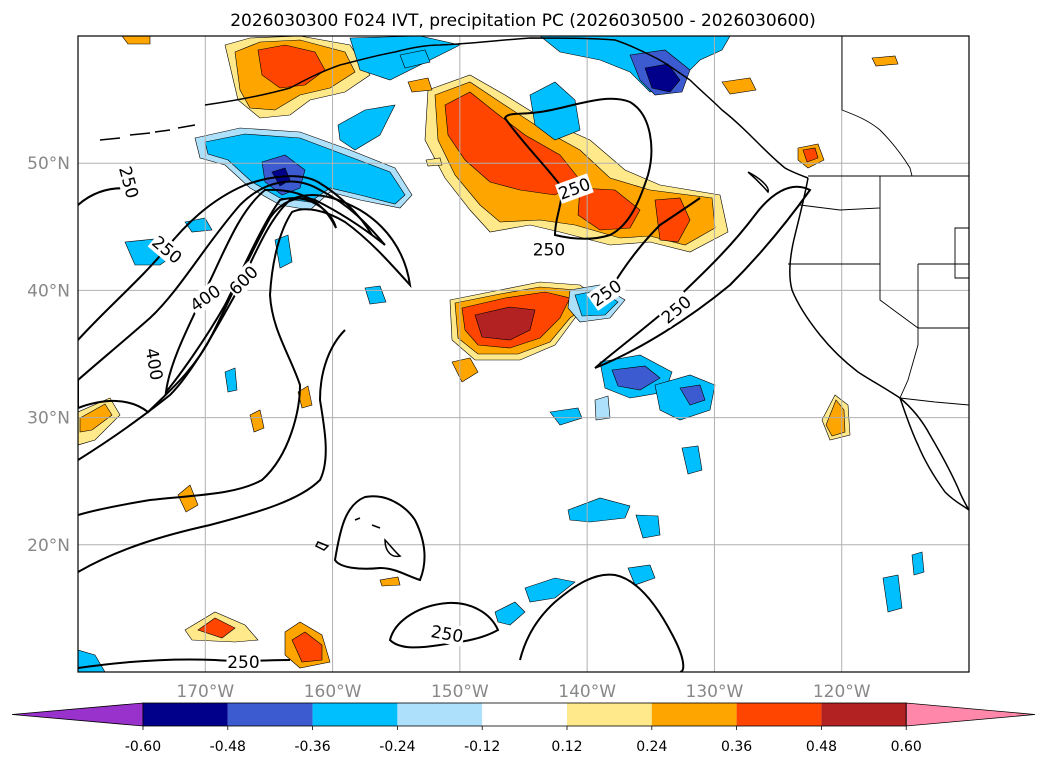  I want to click on colorbar-cells, so click(523, 714).